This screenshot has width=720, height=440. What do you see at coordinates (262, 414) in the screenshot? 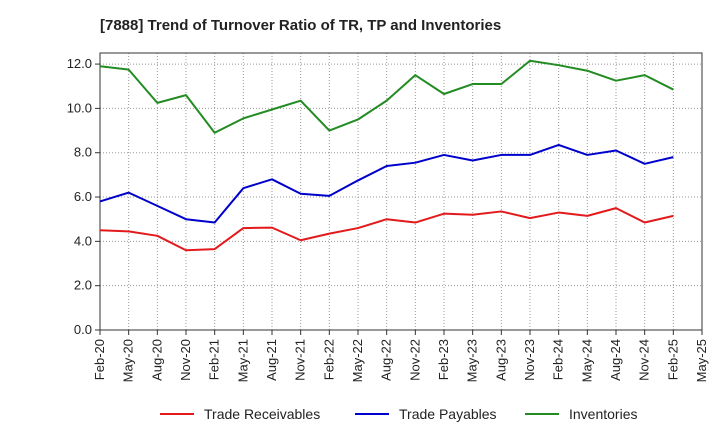
I see `legend-label-trade-receivables: Trade Receivables` at bounding box center [262, 414].